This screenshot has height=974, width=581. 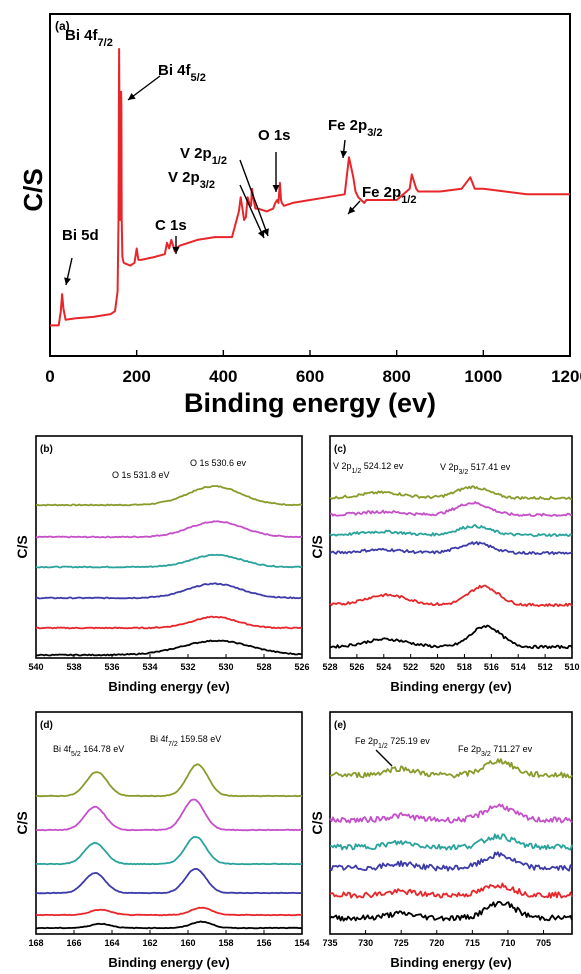 What do you see at coordinates (340, 449) in the screenshot?
I see `panel-label: (c)` at bounding box center [340, 449].